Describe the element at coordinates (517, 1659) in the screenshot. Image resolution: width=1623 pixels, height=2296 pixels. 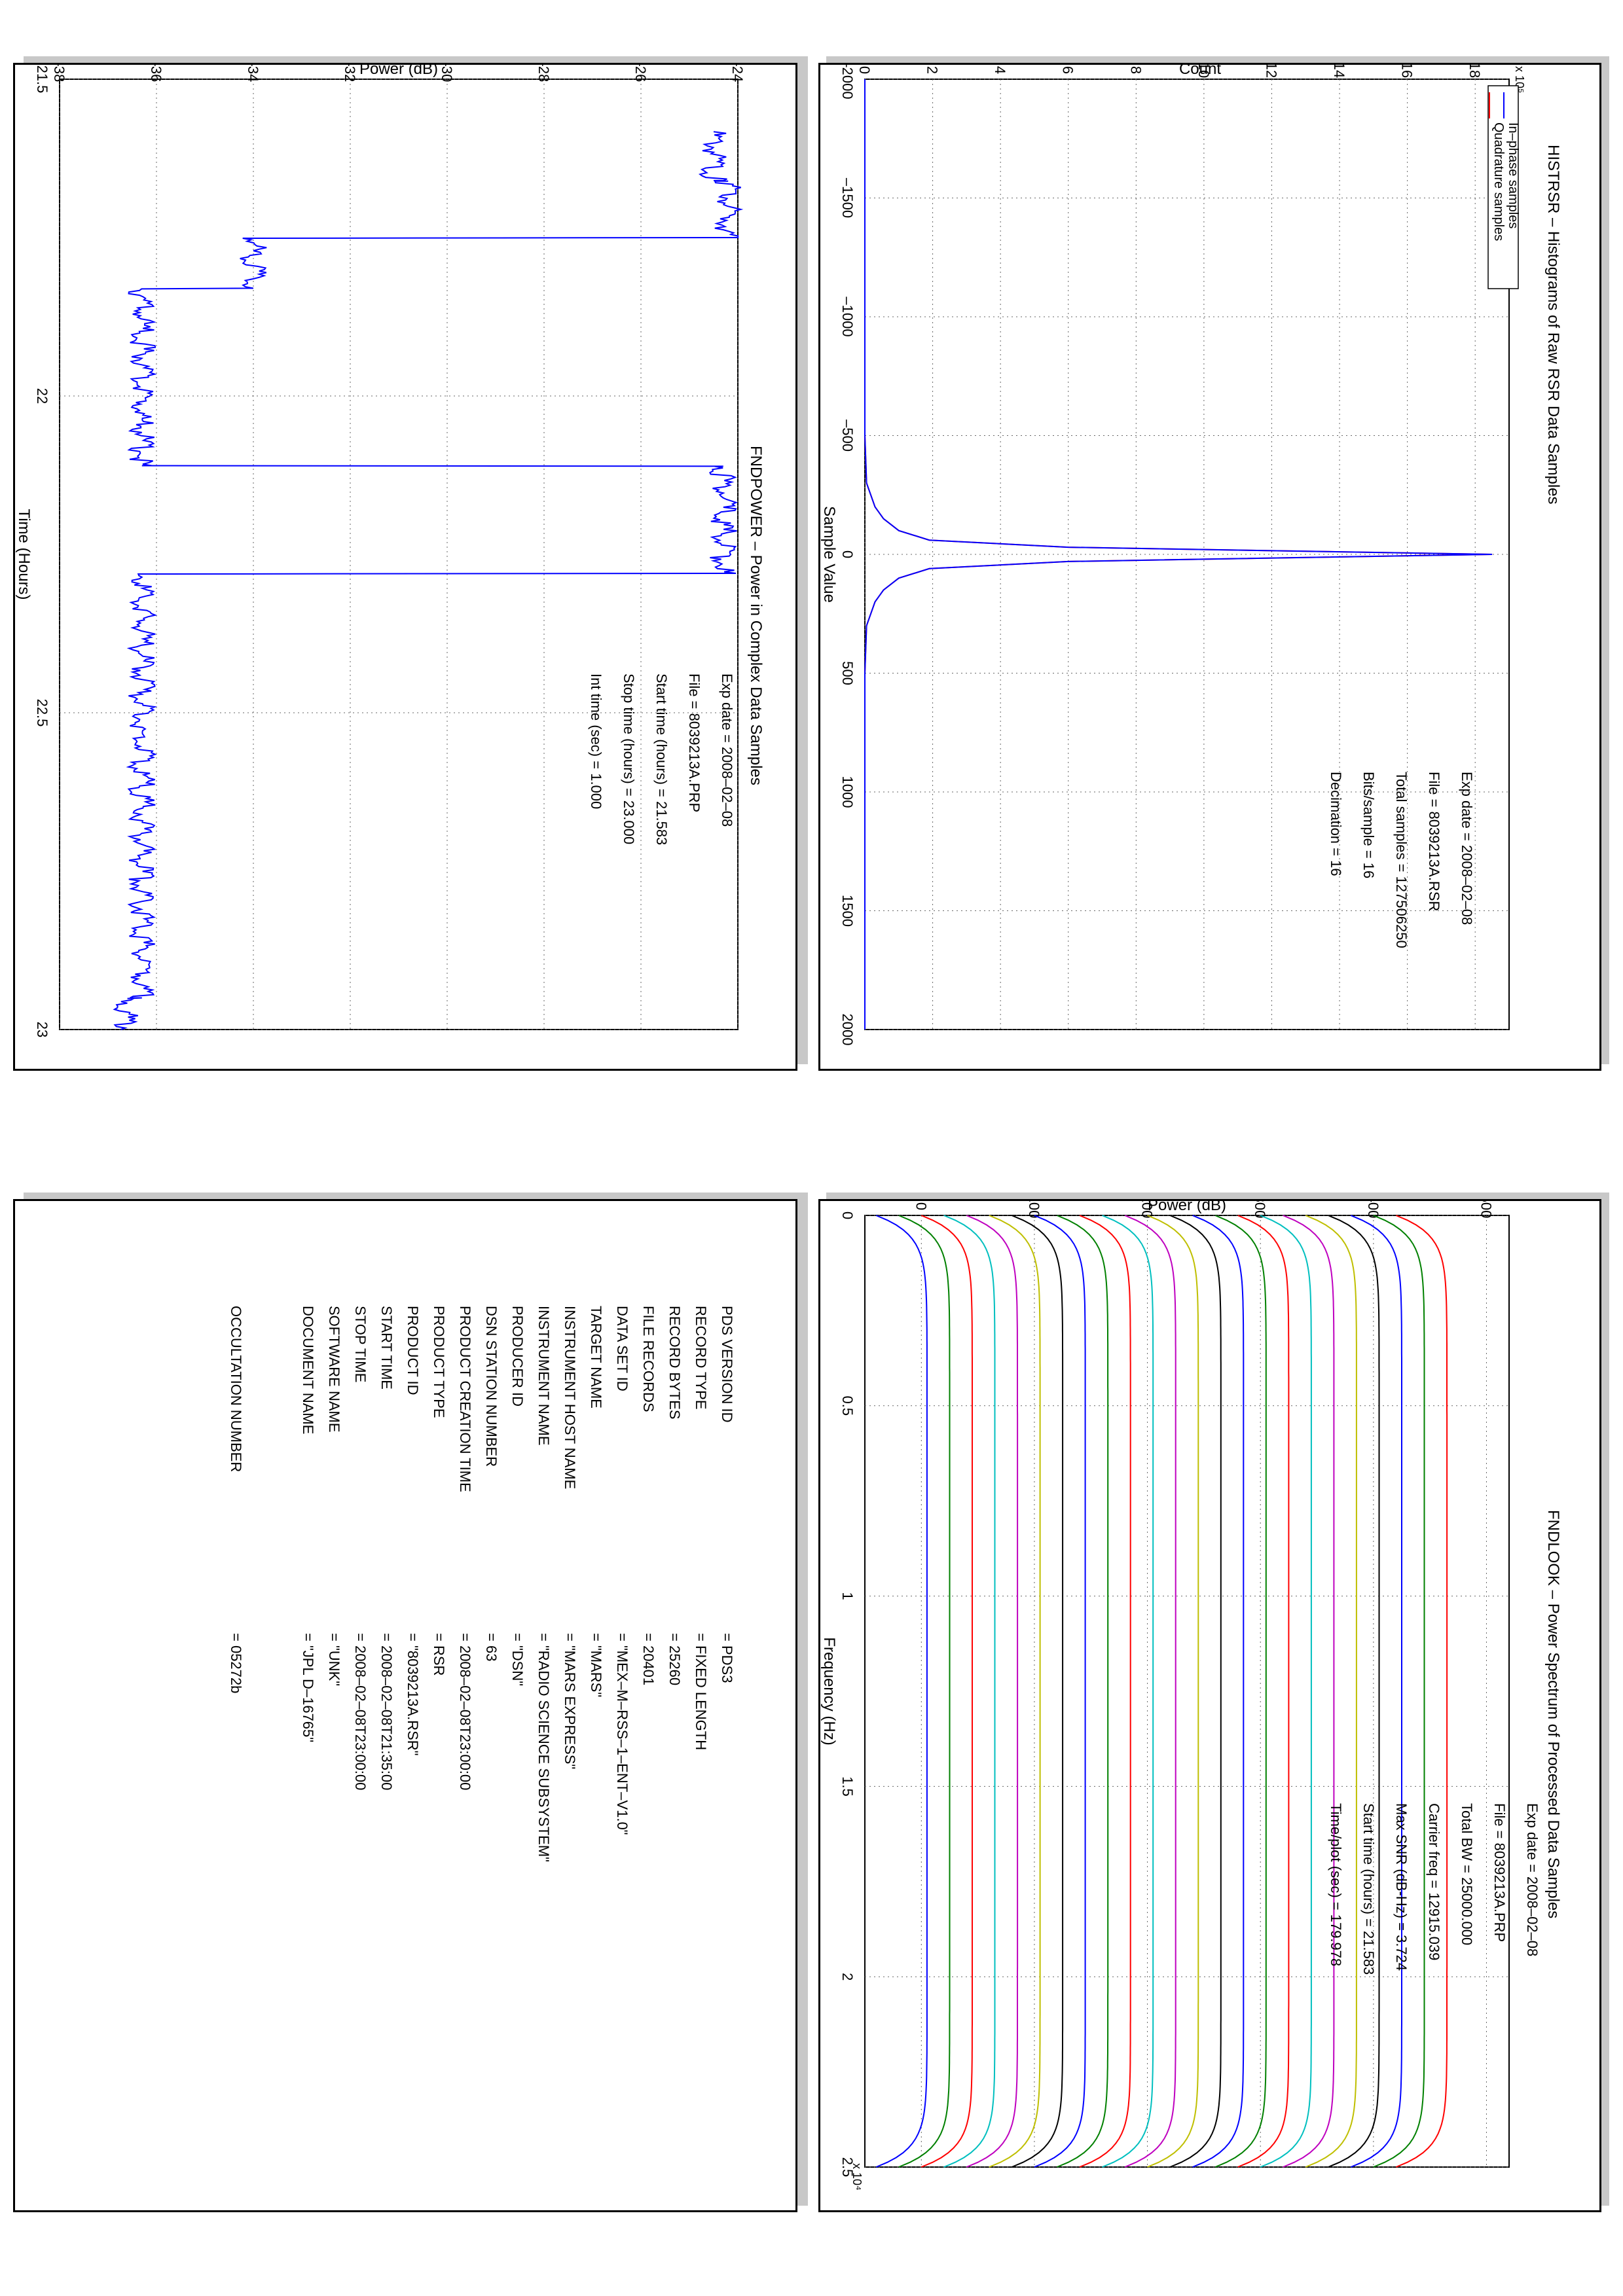
I see `label-value: = "DSN"` at that location.